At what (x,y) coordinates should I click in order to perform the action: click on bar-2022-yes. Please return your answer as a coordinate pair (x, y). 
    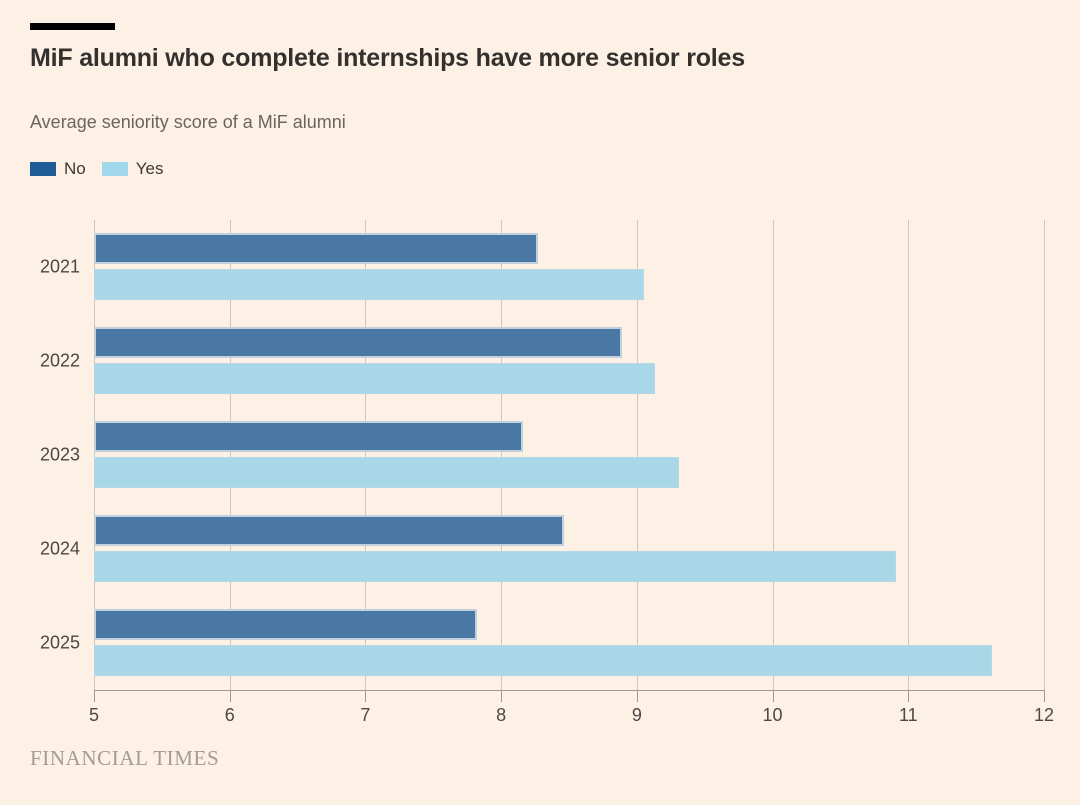
    Looking at the image, I should click on (374, 378).